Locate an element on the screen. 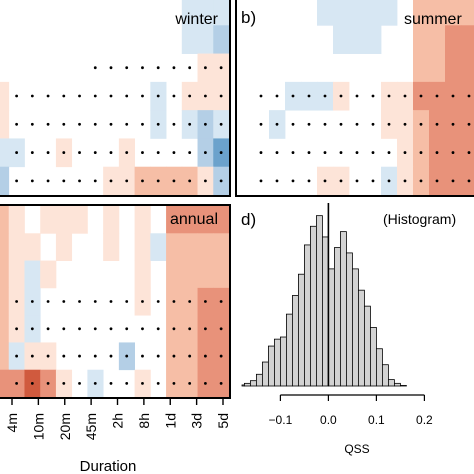 This screenshot has height=474, width=474. duration-axis-label: Duration is located at coordinates (108, 466).